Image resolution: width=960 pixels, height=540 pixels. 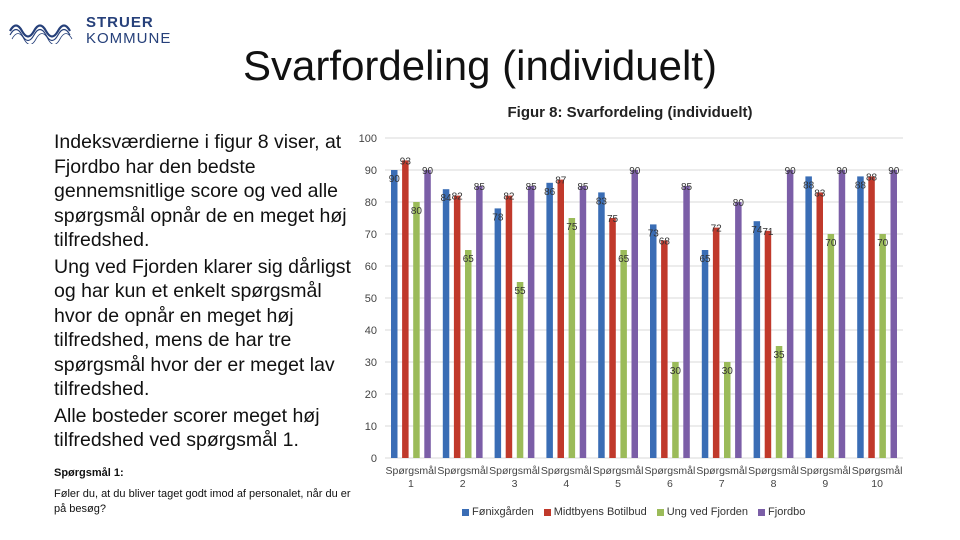 I want to click on data-label: 71, so click(x=768, y=232).